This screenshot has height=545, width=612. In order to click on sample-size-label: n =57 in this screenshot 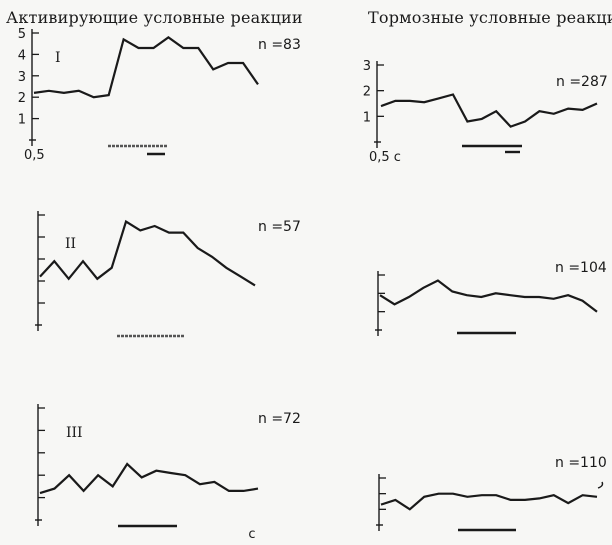, I will do `click(279, 227)`.